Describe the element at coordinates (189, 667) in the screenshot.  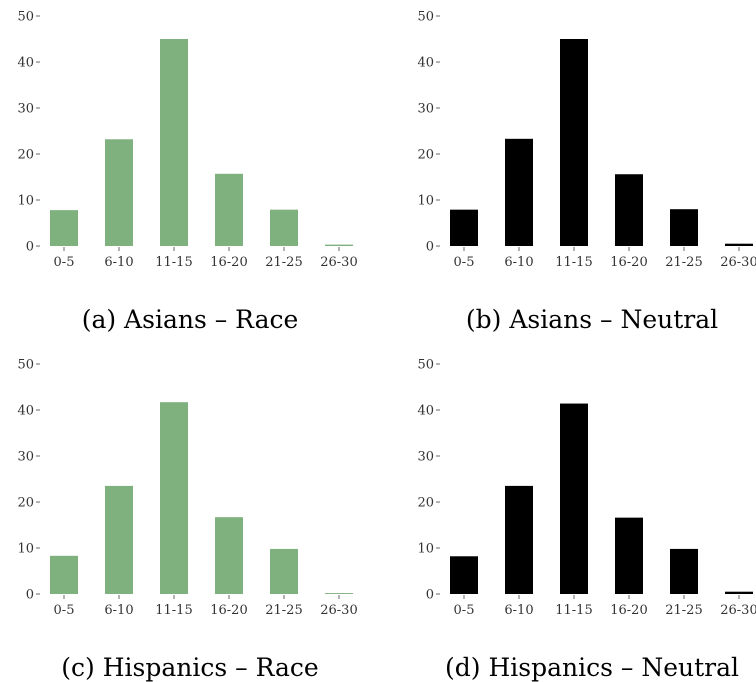
I see `panel-caption: (c) Hispanics – Race` at that location.